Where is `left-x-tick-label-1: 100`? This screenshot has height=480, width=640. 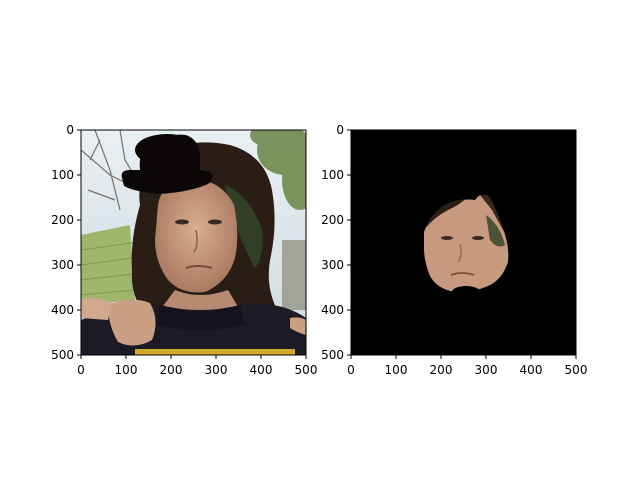 left-x-tick-label-1: 100 is located at coordinates (126, 370).